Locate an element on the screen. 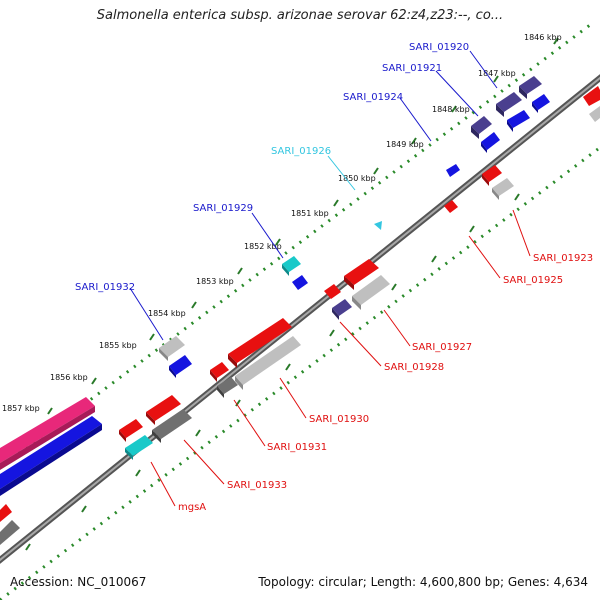 The image size is (600, 600). gene-grey-right is located at coordinates (594, 114).